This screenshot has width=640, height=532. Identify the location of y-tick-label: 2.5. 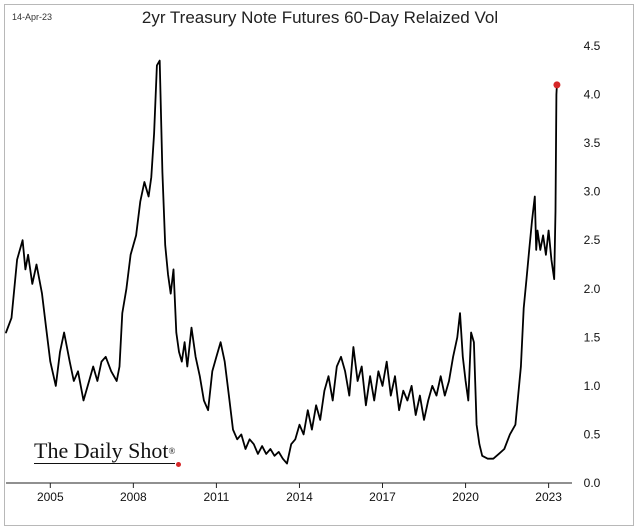
(592, 240).